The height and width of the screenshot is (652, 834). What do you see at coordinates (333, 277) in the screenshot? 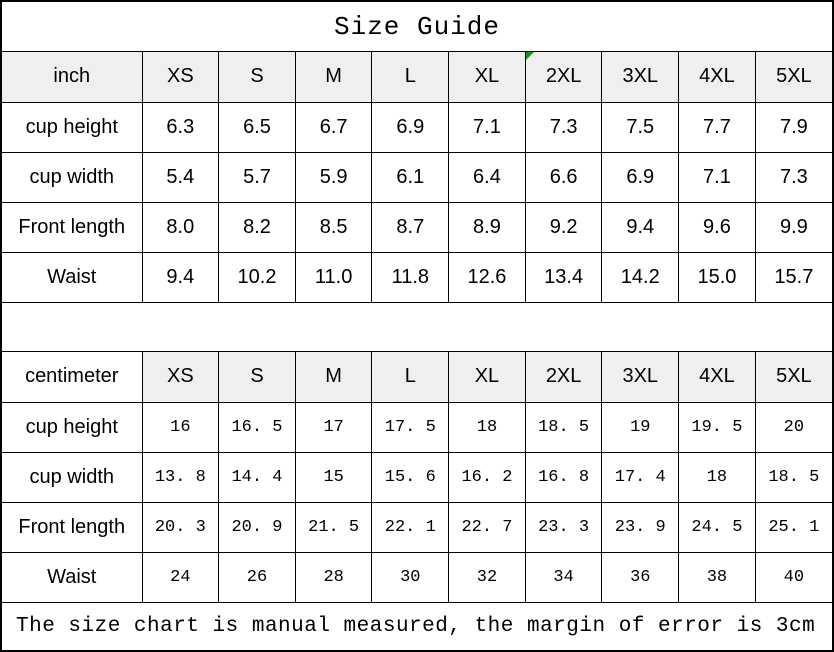
I see `value-cell: 11.0` at bounding box center [333, 277].